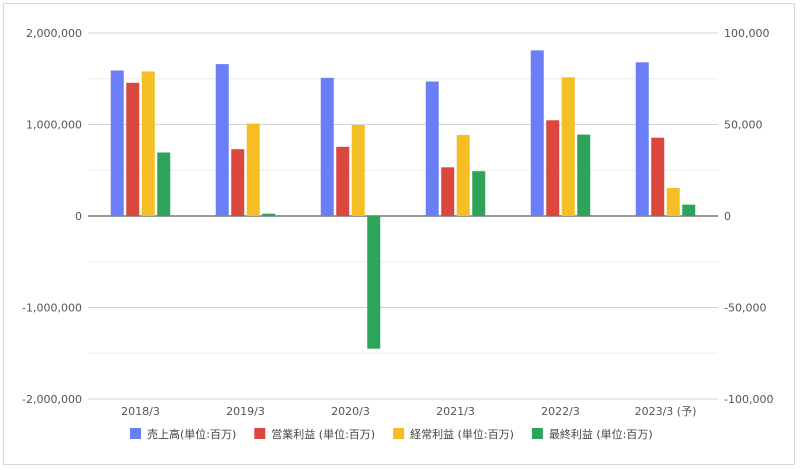 The image size is (800, 470). What do you see at coordinates (601, 434) in the screenshot?
I see `legend-label: 最終利益 (単位:百万)` at bounding box center [601, 434].